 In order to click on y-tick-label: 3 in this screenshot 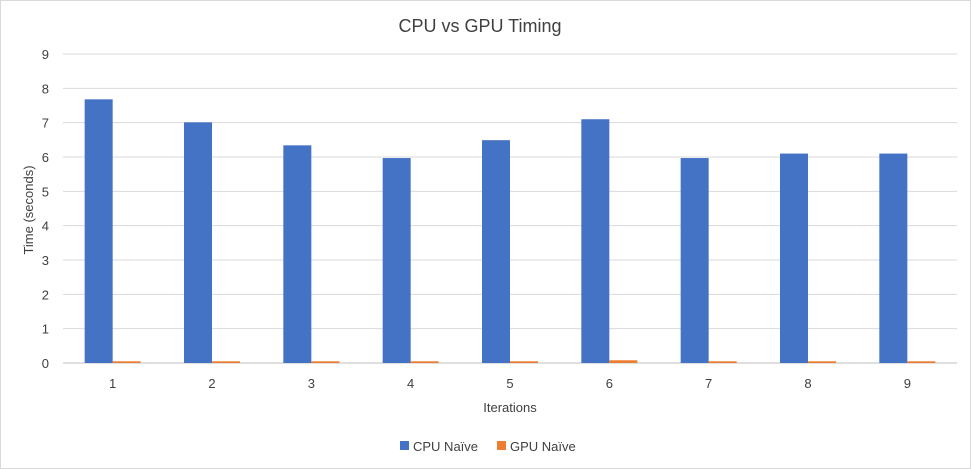, I will do `click(45, 260)`.